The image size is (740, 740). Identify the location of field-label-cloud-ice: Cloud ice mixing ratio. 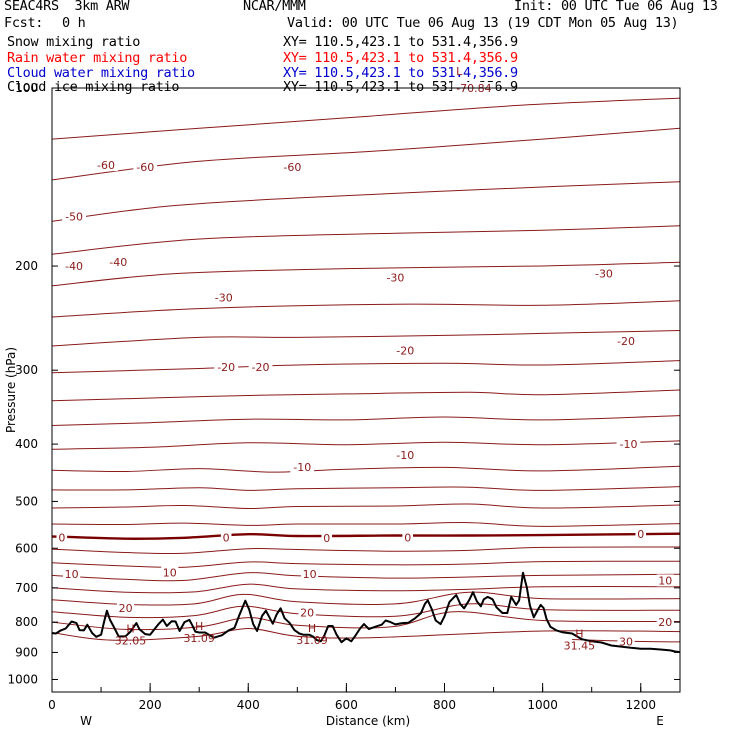
(93, 87).